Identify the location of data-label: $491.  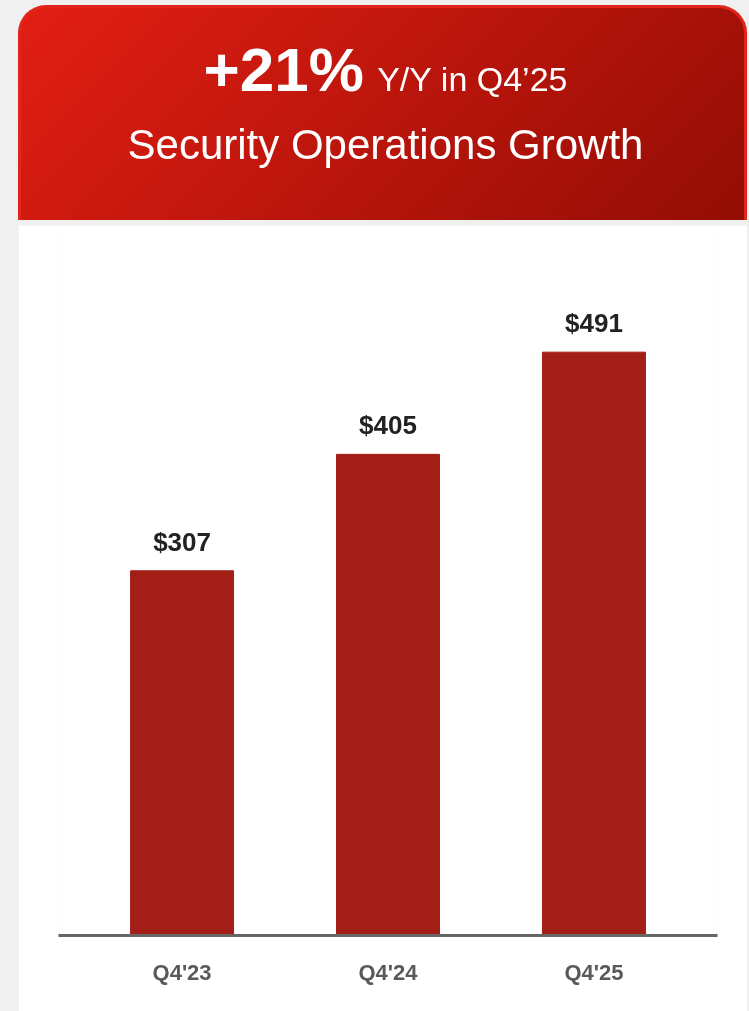
(594, 323).